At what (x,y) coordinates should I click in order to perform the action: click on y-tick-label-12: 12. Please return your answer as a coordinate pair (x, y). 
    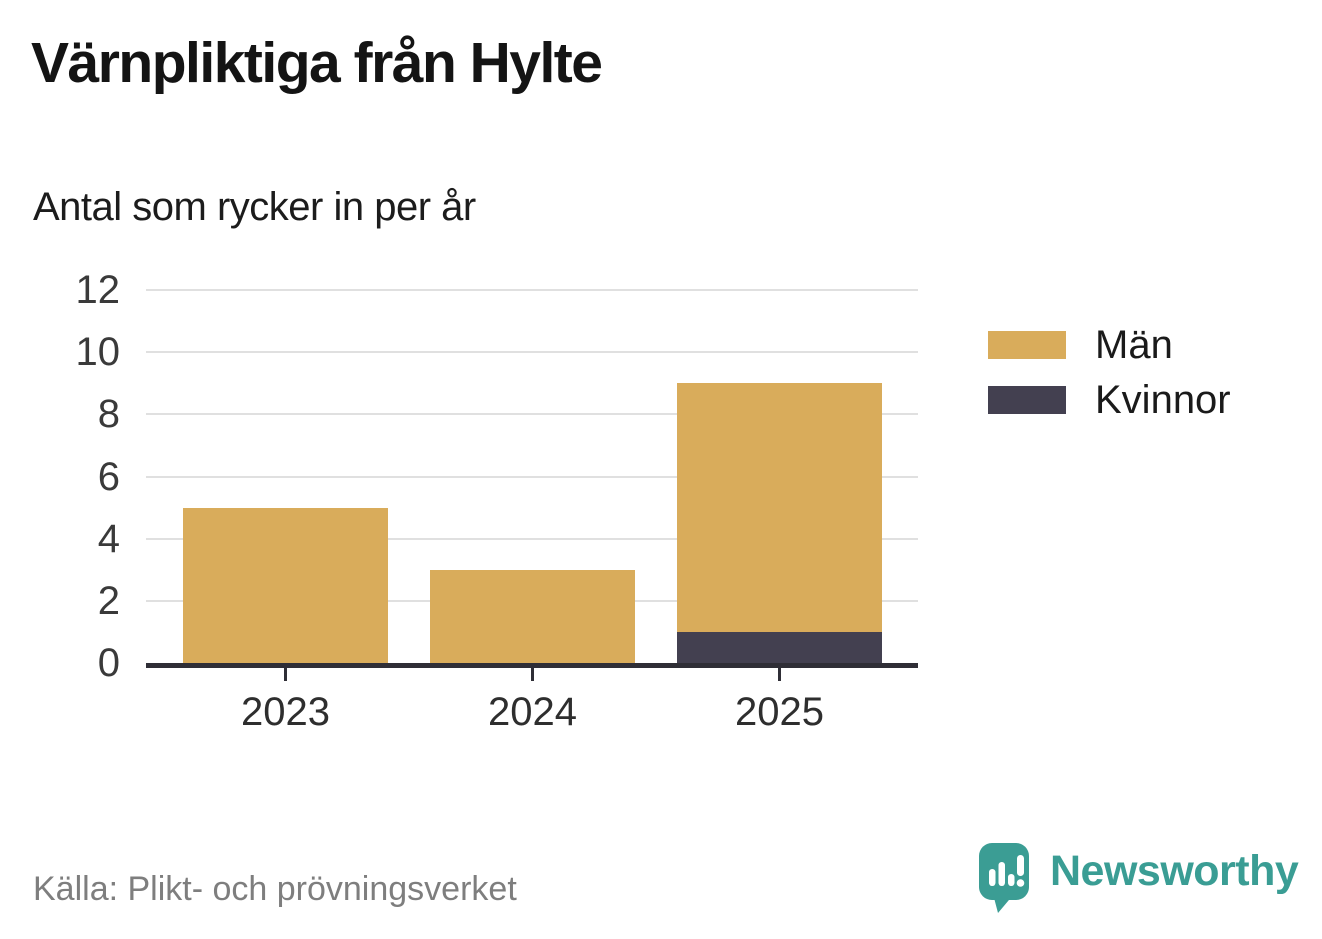
    Looking at the image, I should click on (98, 290).